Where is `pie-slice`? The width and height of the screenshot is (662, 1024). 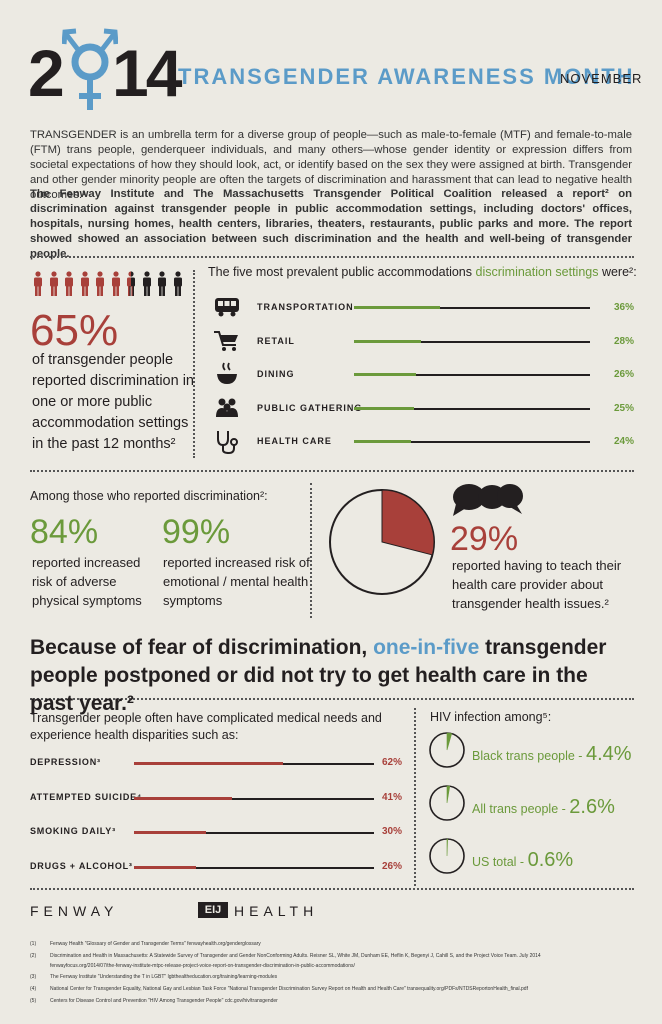 pie-slice is located at coordinates (408, 522).